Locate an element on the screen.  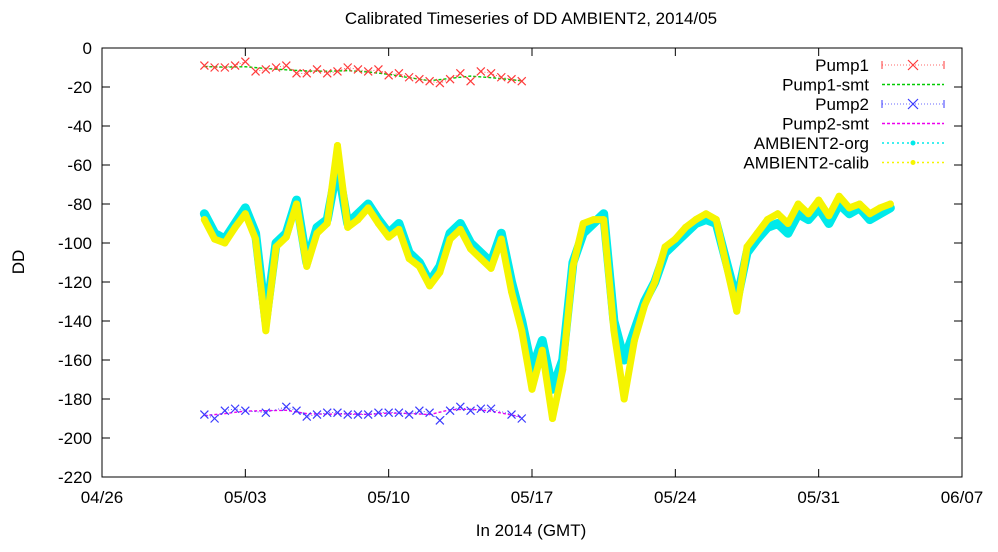
y-tick-label: -200 is located at coordinates (75, 438).